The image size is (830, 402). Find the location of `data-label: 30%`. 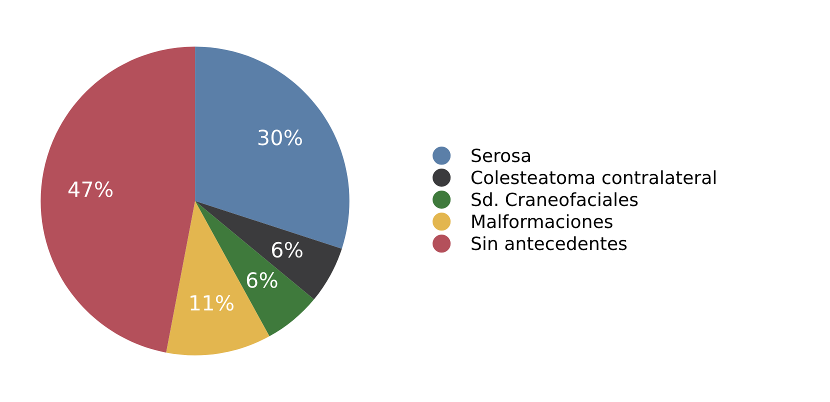

data-label: 30% is located at coordinates (280, 138).